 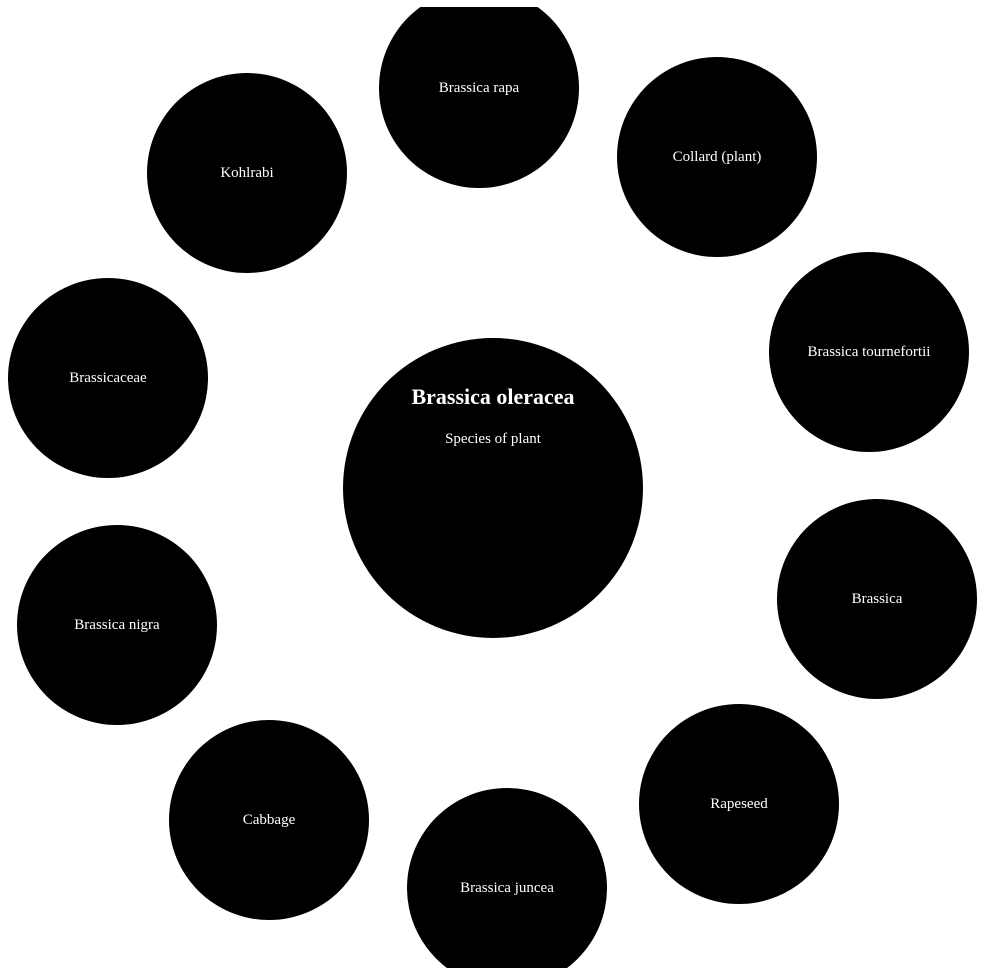 I want to click on node-label: Brassica juncea, so click(x=507, y=888).